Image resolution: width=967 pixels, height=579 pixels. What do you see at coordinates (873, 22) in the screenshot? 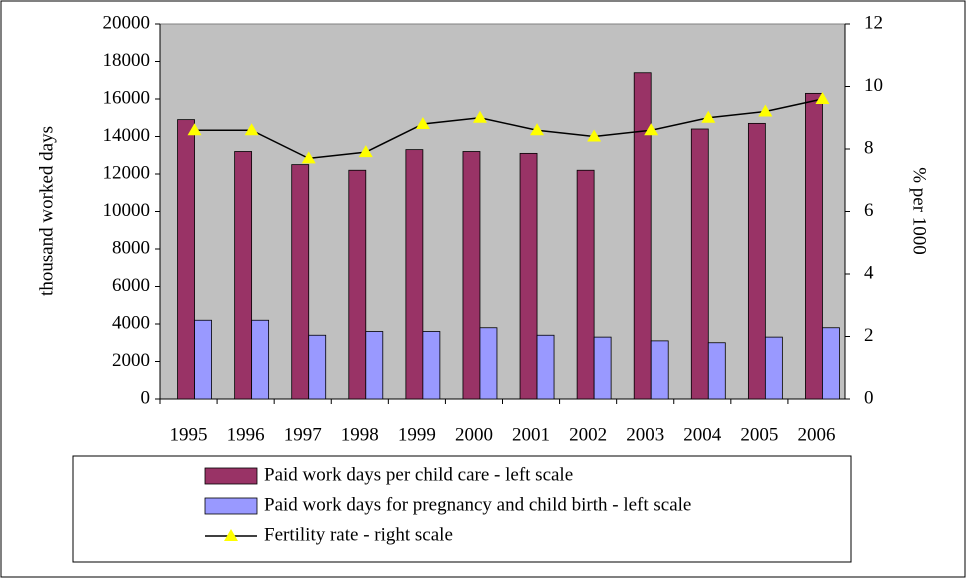
I see `y2-tick-label: 12` at bounding box center [873, 22].